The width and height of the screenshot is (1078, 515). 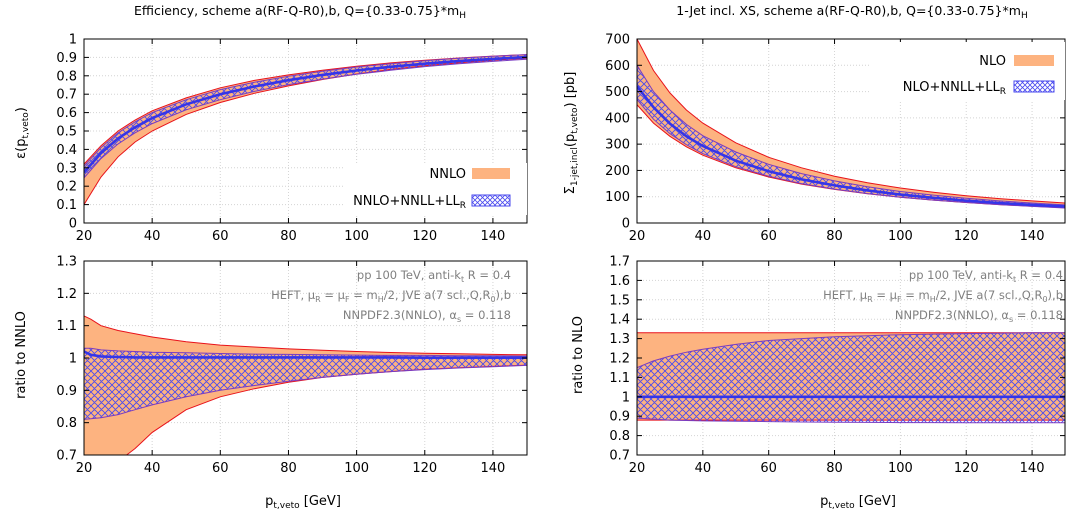 I want to click on legend-swatch-nlo, so click(x=1034, y=60).